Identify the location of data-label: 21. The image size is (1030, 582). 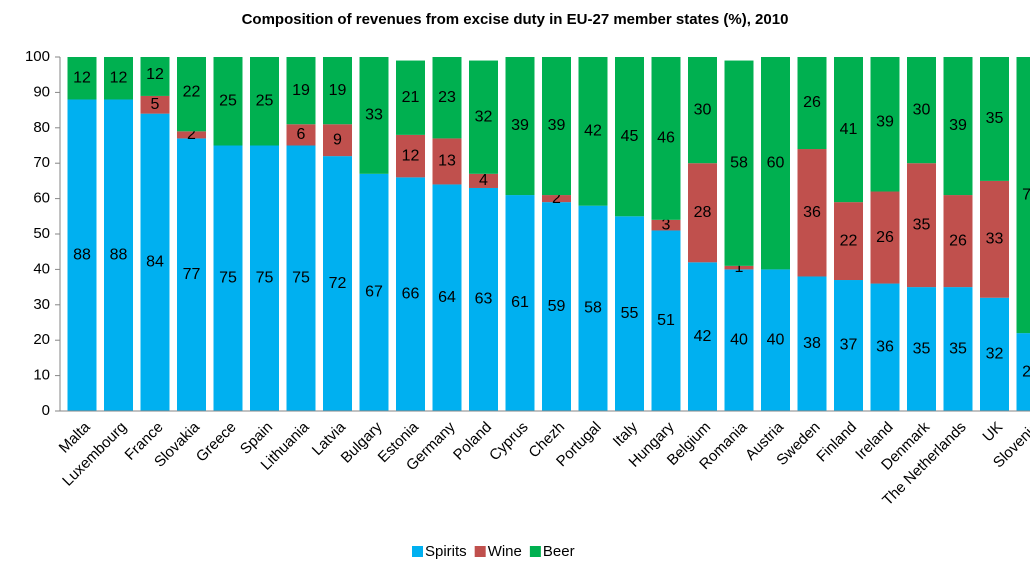
(411, 97).